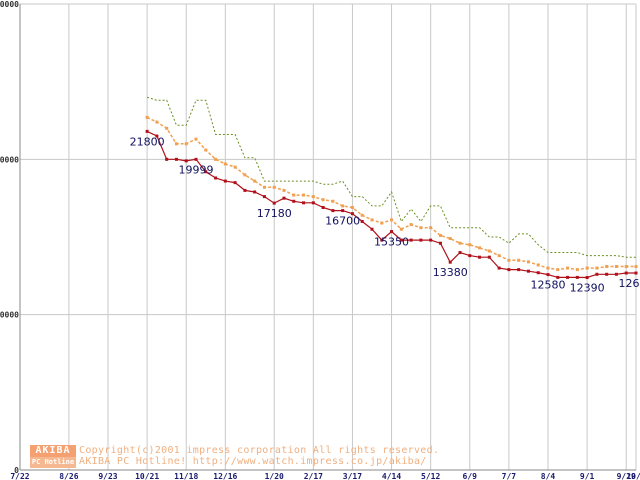 This screenshot has width=640, height=480. What do you see at coordinates (9, 315) in the screenshot?
I see `y-tick-label: 10000` at bounding box center [9, 315].